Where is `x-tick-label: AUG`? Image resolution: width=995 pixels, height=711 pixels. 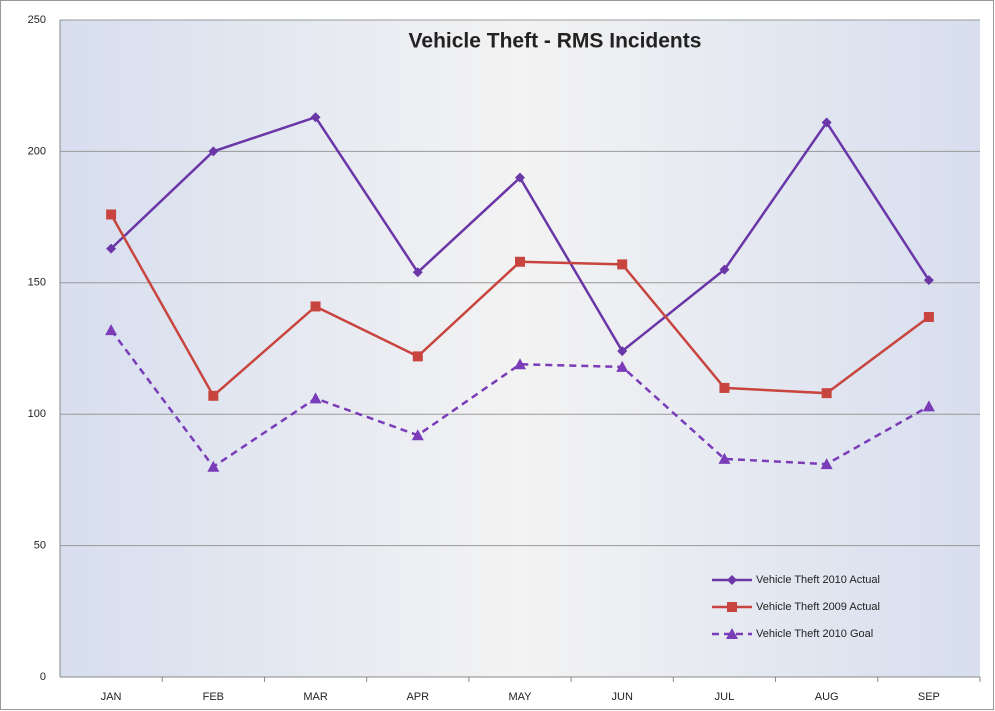 x-tick-label: AUG is located at coordinates (827, 697).